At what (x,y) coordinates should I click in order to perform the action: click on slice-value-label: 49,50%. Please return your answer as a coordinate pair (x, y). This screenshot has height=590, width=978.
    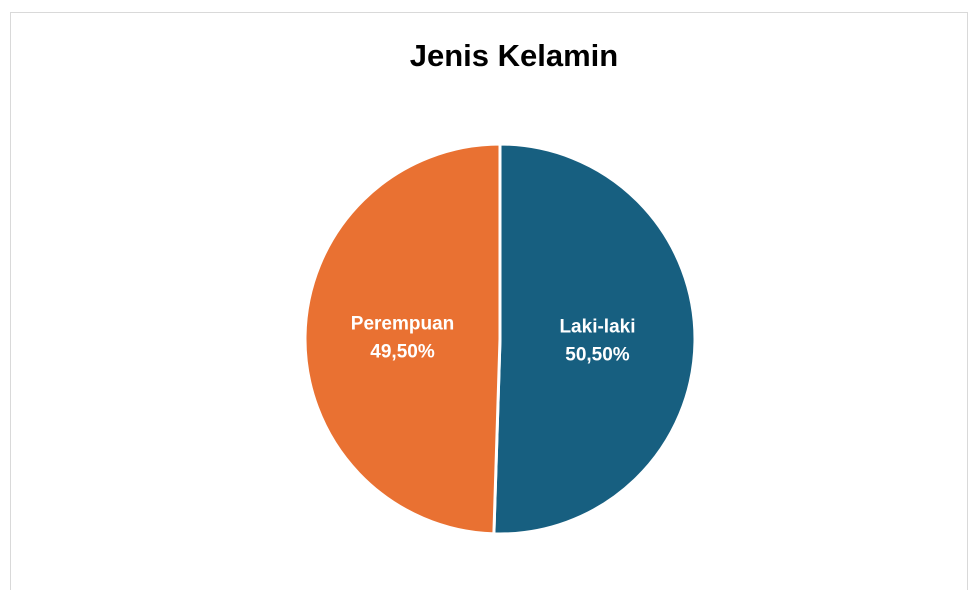
    Looking at the image, I should click on (402, 351).